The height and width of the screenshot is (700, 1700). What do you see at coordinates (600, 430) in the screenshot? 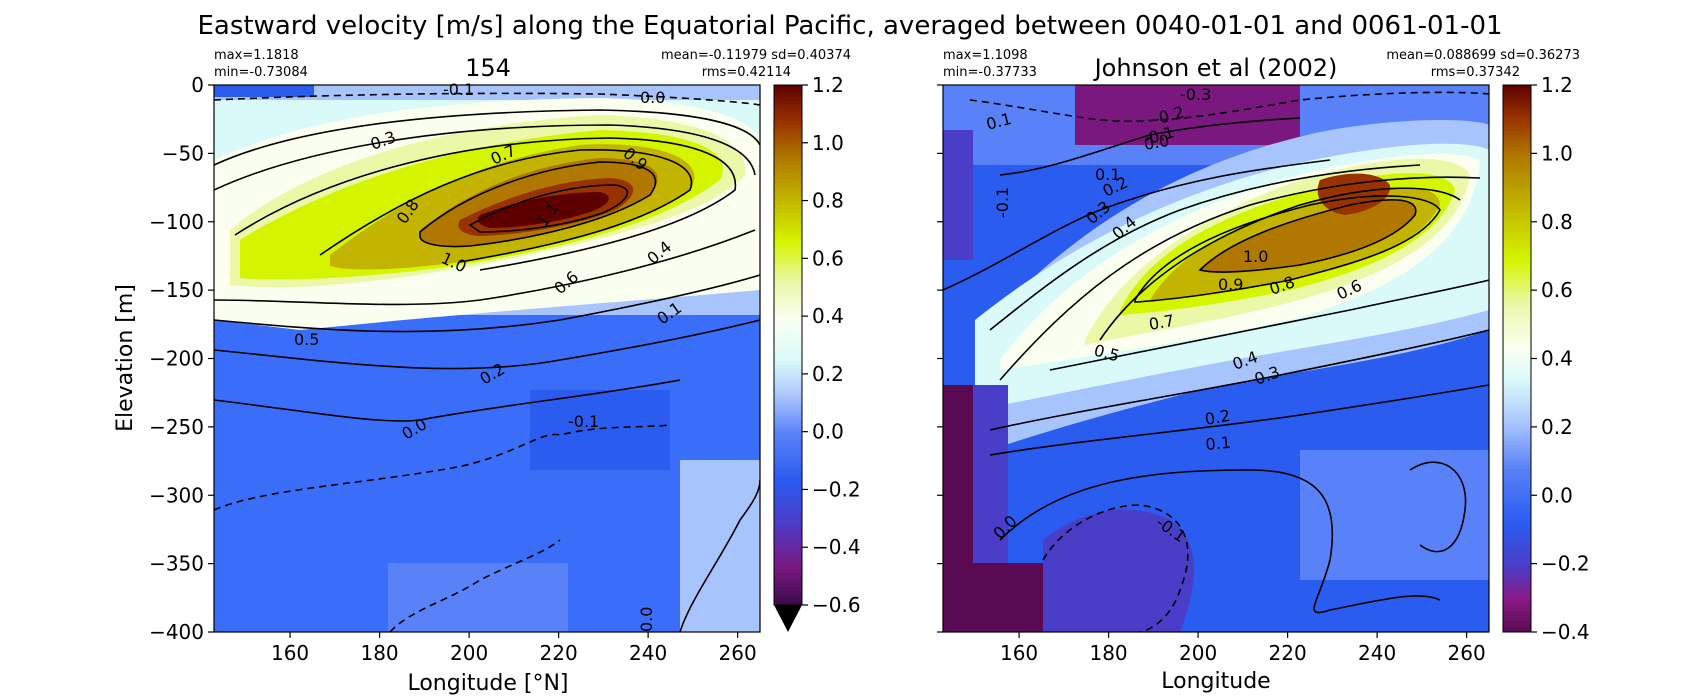
I see `field-patch-c` at bounding box center [600, 430].